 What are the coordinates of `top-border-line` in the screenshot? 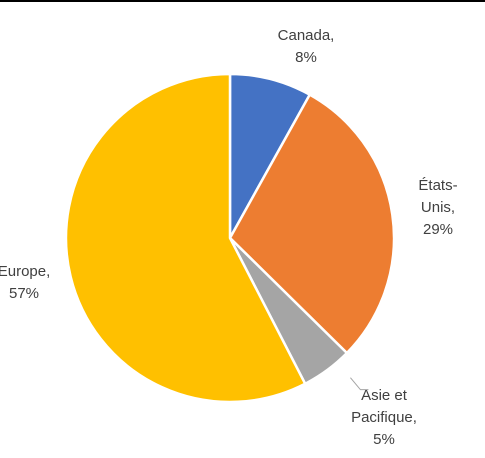 It's located at (242, 1).